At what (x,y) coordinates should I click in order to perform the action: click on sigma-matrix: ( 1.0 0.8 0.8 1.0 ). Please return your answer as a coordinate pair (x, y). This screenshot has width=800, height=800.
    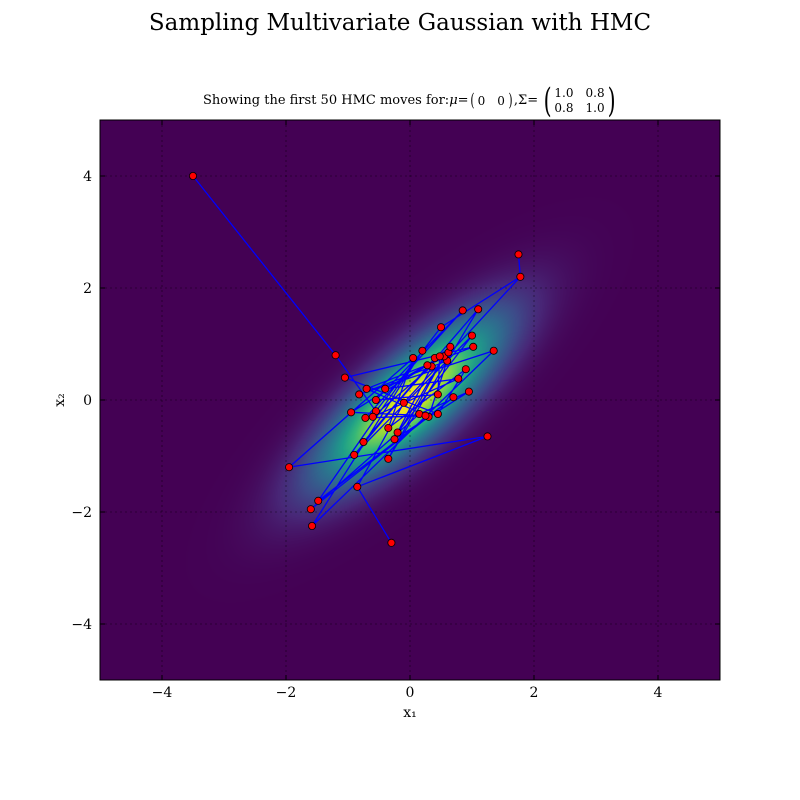
    Looking at the image, I should click on (579, 101).